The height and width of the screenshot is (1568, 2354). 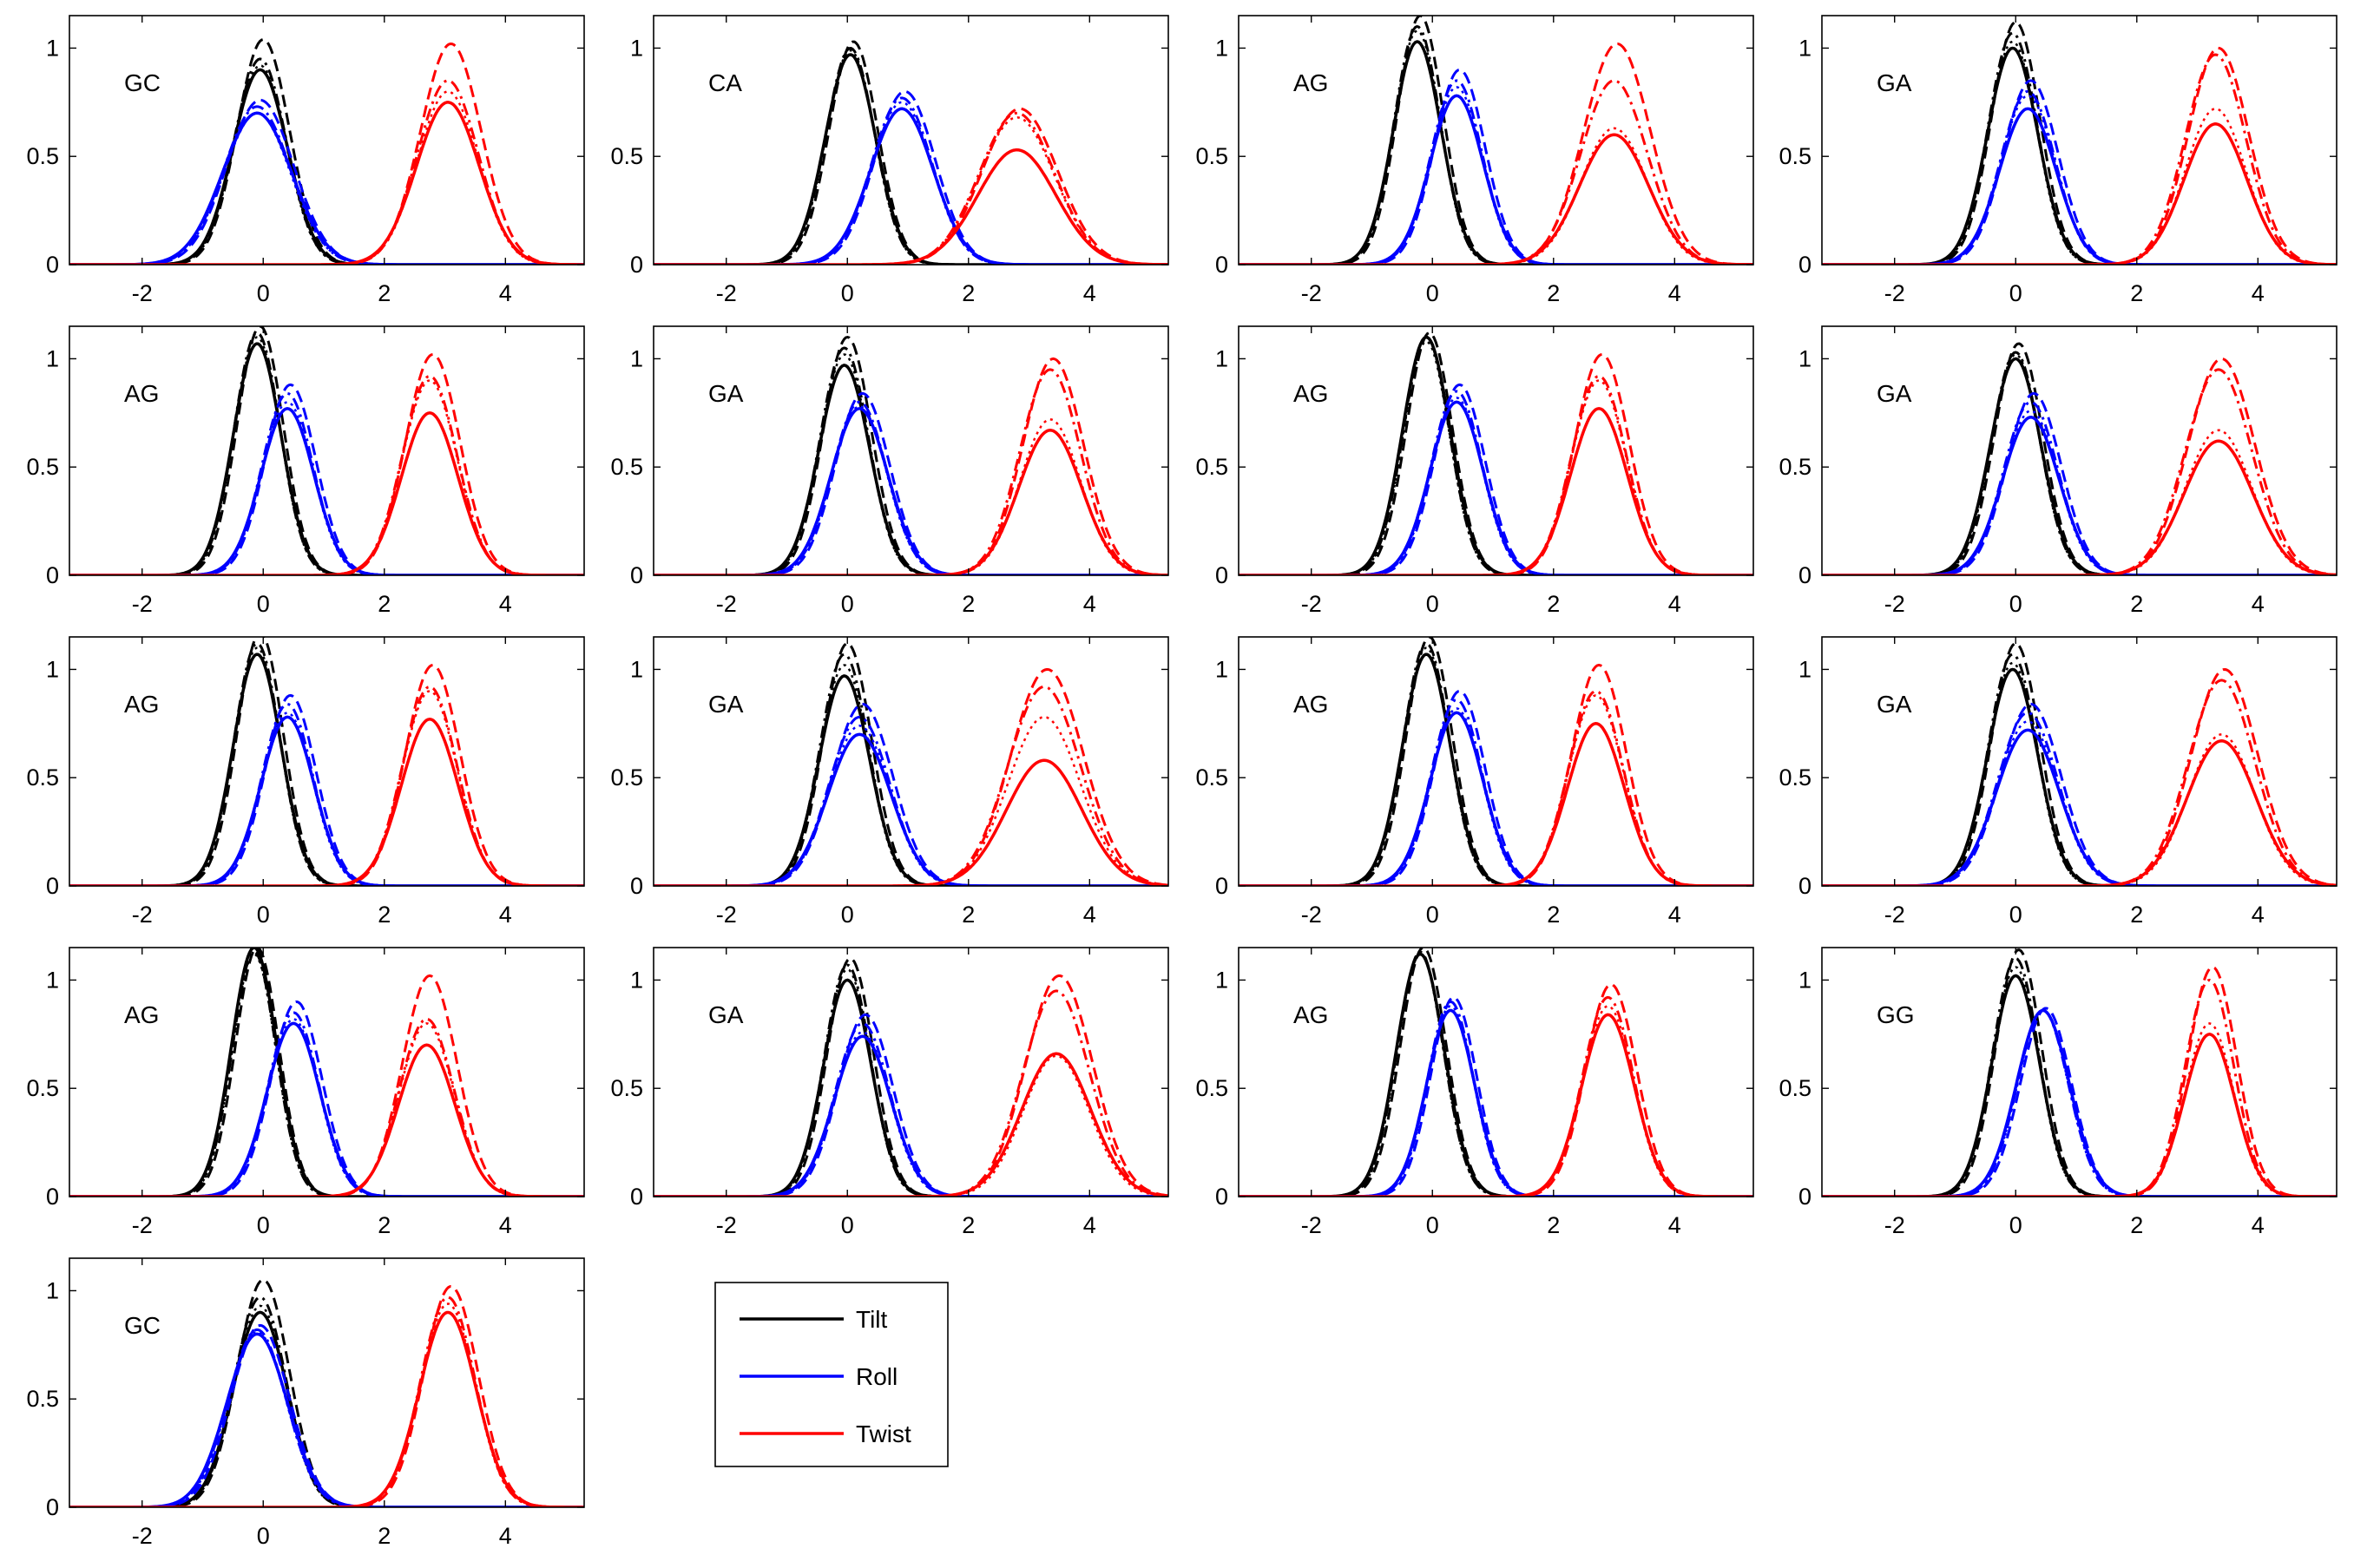 I want to click on panel-label: CA, so click(x=725, y=82).